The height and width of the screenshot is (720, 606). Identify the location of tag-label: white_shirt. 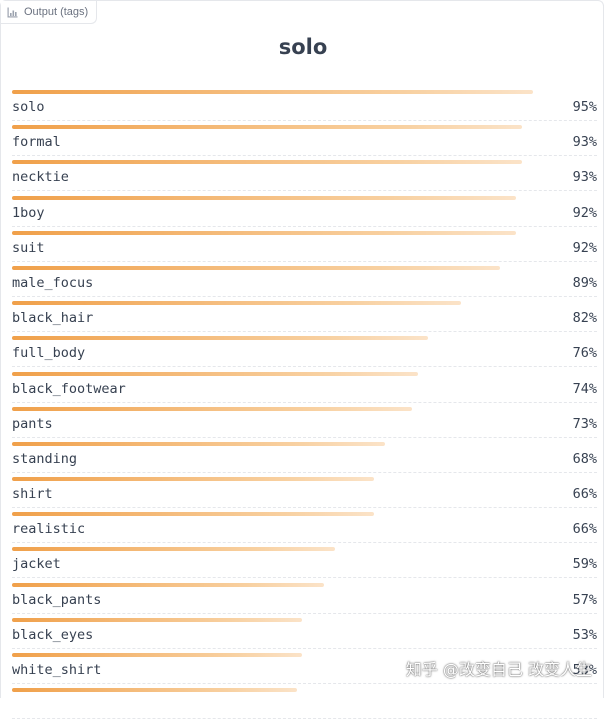
(57, 670).